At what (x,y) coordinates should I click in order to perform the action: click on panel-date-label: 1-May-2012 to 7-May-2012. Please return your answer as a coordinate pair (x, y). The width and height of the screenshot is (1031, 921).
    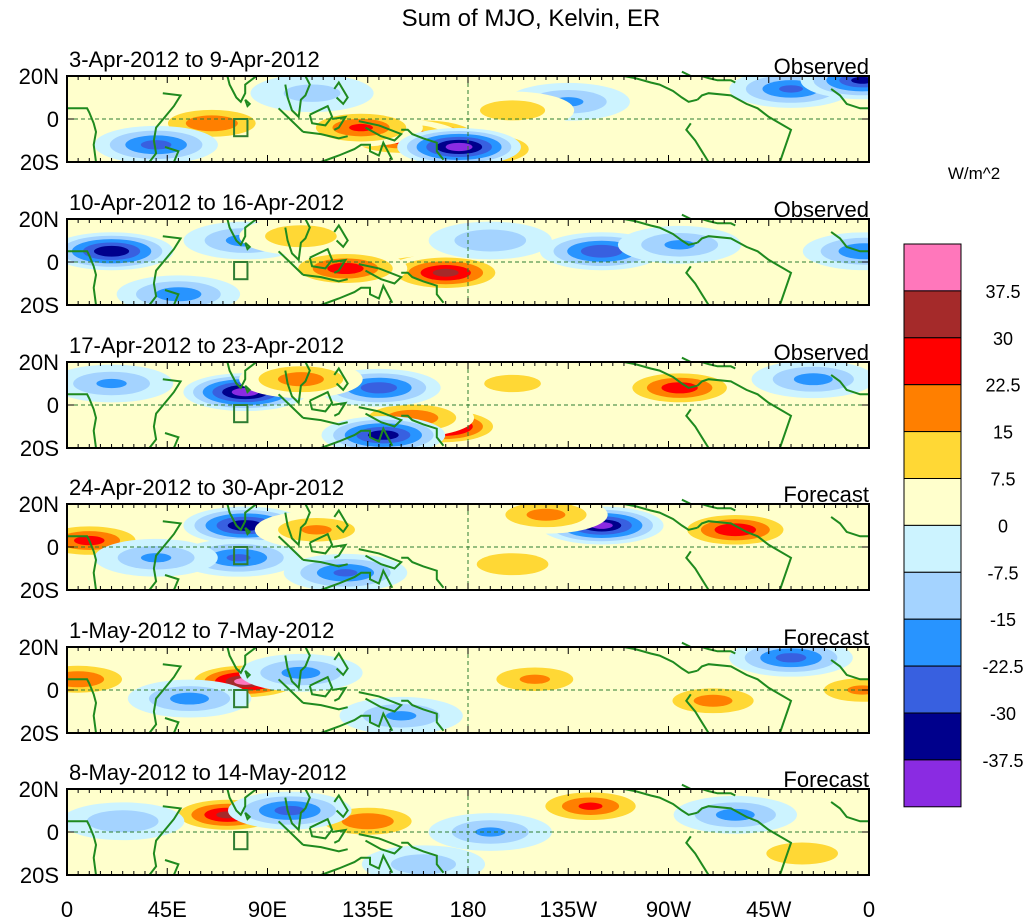
    Looking at the image, I should click on (201, 630).